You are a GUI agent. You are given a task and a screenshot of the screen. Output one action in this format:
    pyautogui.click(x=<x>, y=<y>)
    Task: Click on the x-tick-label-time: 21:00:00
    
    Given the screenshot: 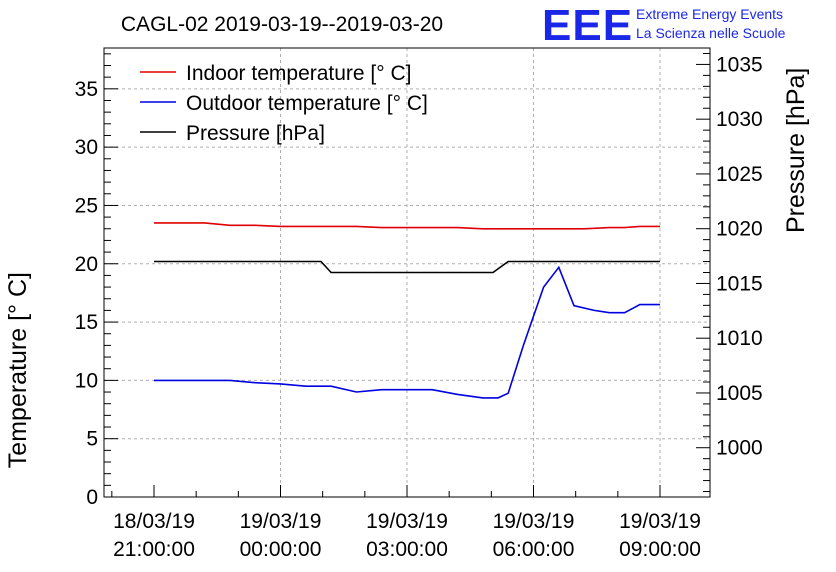 What is the action you would take?
    pyautogui.click(x=154, y=549)
    